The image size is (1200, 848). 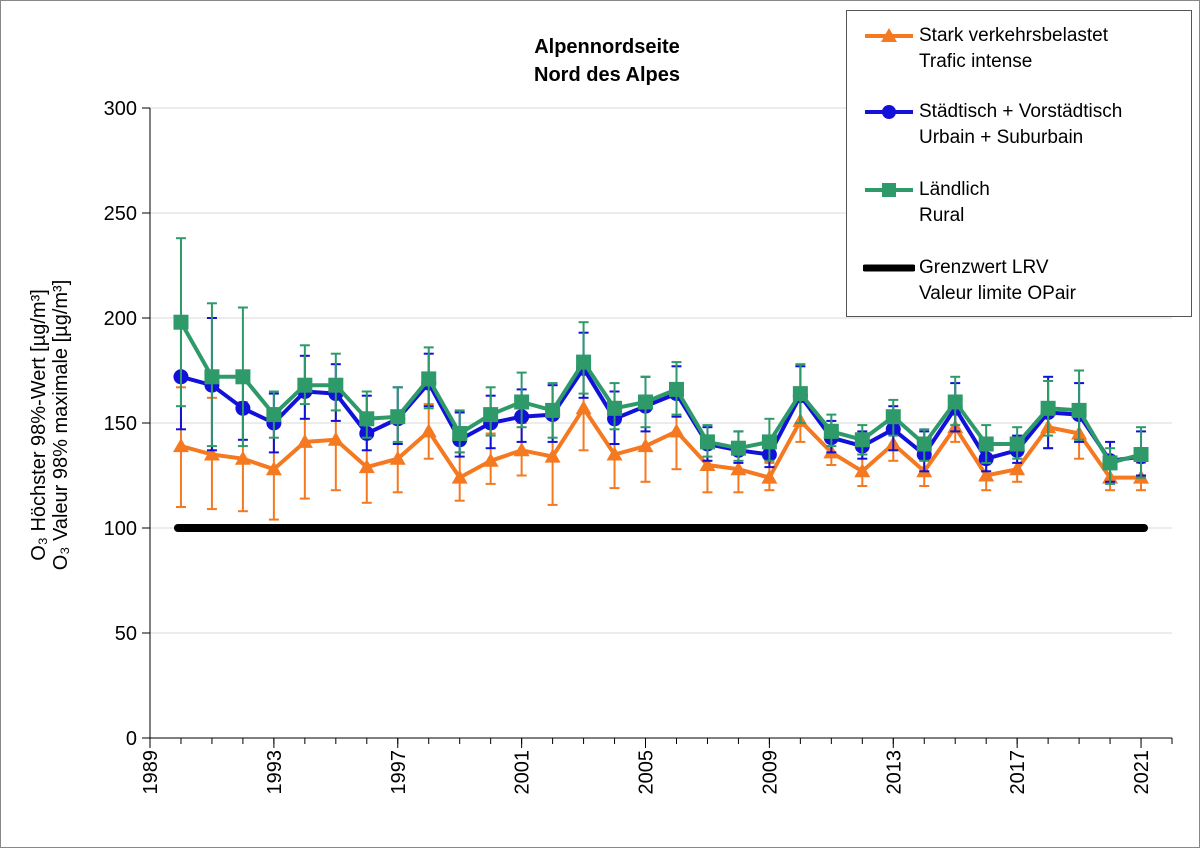 I want to click on chart-title-line2: Nord des Alpes, so click(x=607, y=75).